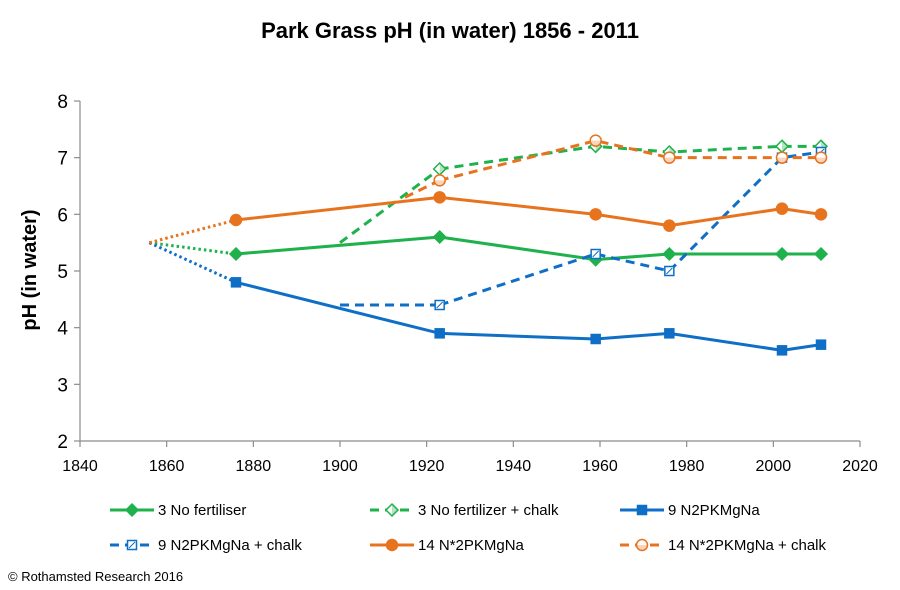  What do you see at coordinates (62, 159) in the screenshot?
I see `y-tick-label: 7` at bounding box center [62, 159].